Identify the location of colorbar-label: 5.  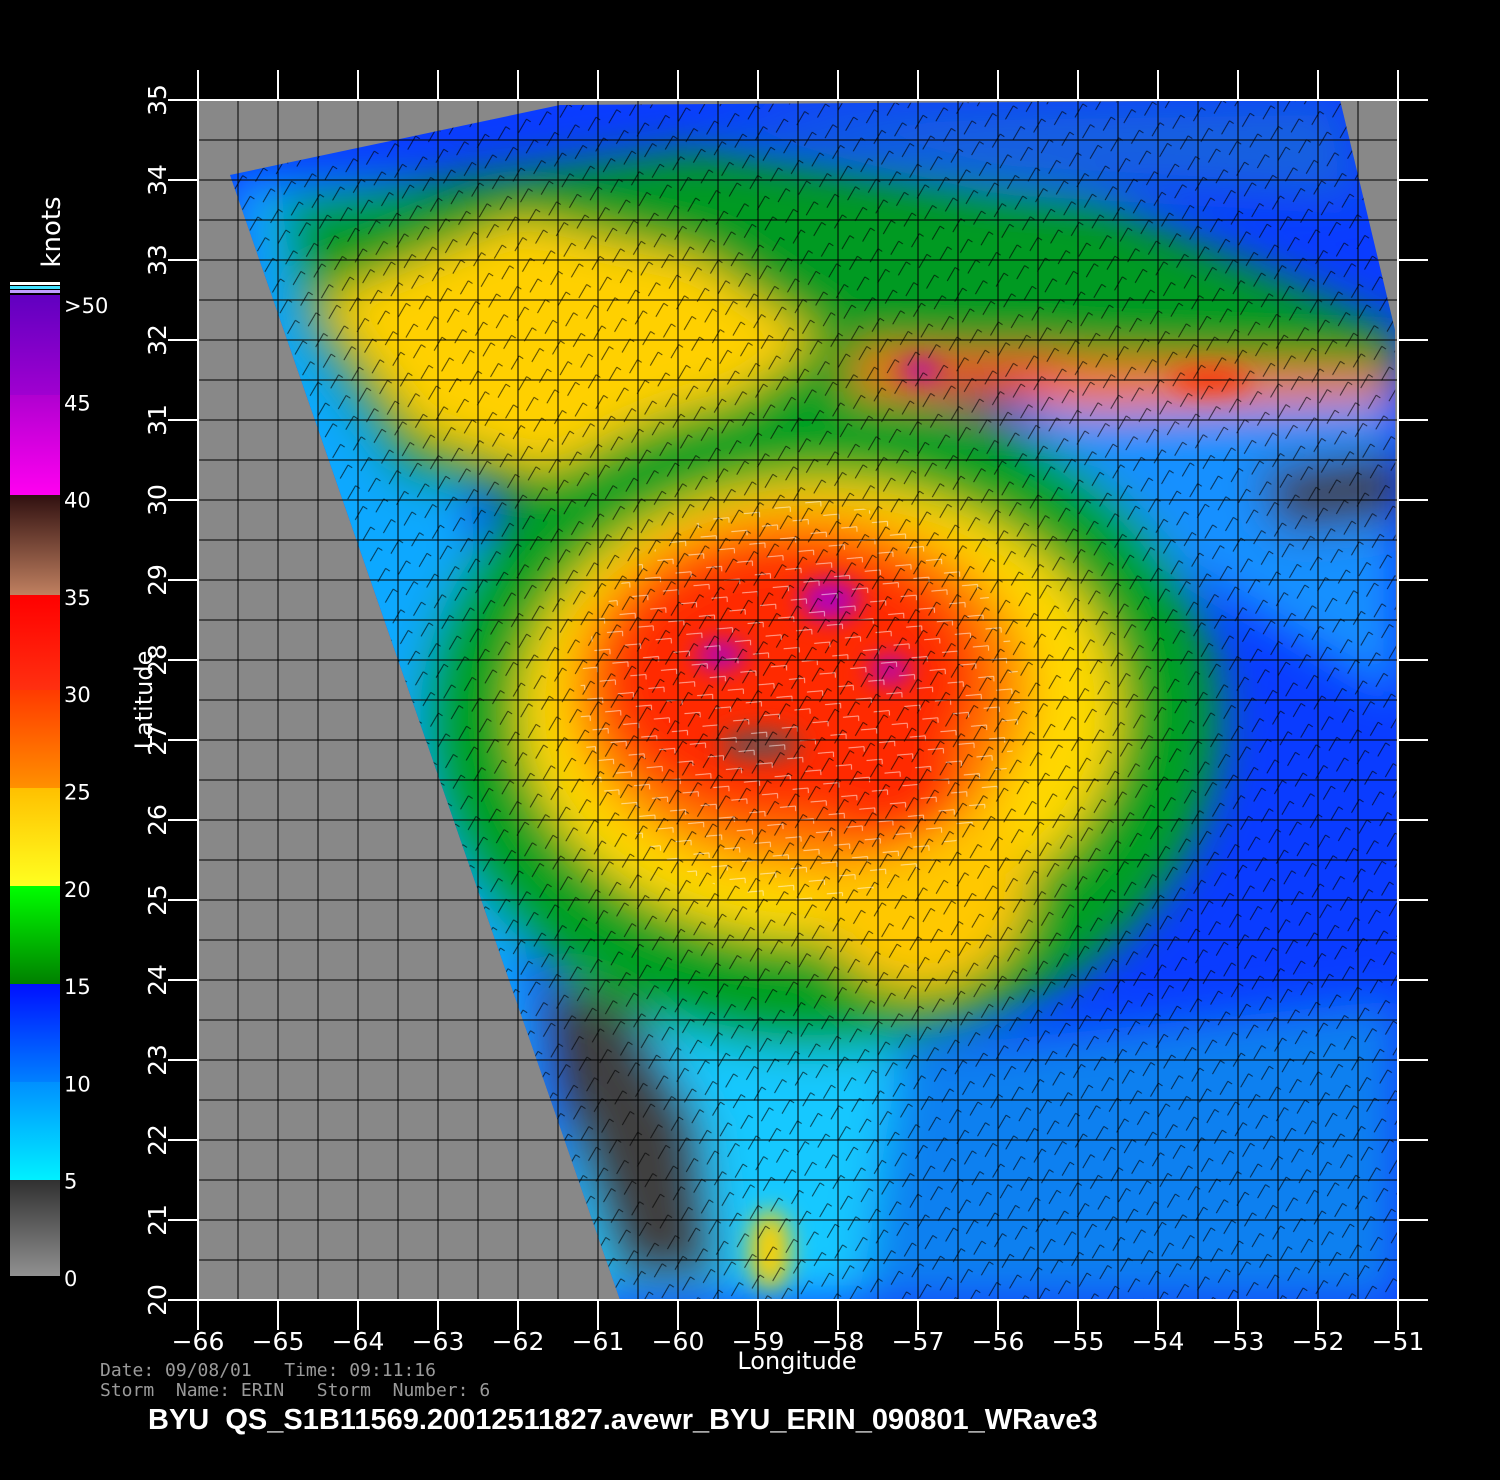
(70, 1182).